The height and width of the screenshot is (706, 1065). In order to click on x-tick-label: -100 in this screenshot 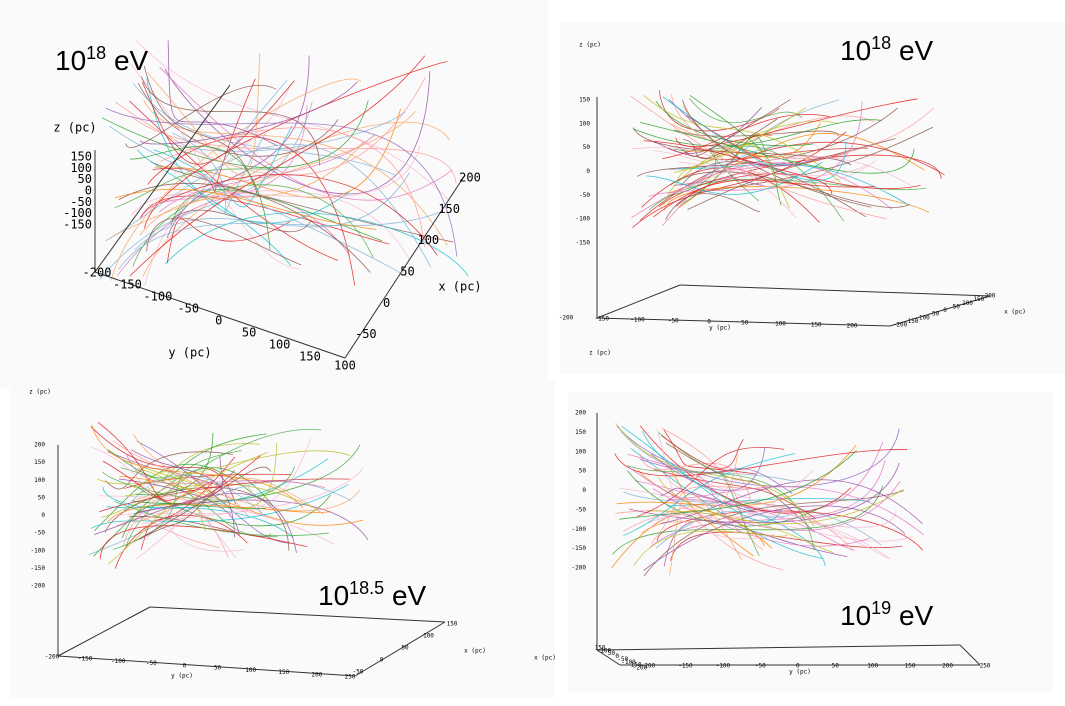, I will do `click(922, 317)`.